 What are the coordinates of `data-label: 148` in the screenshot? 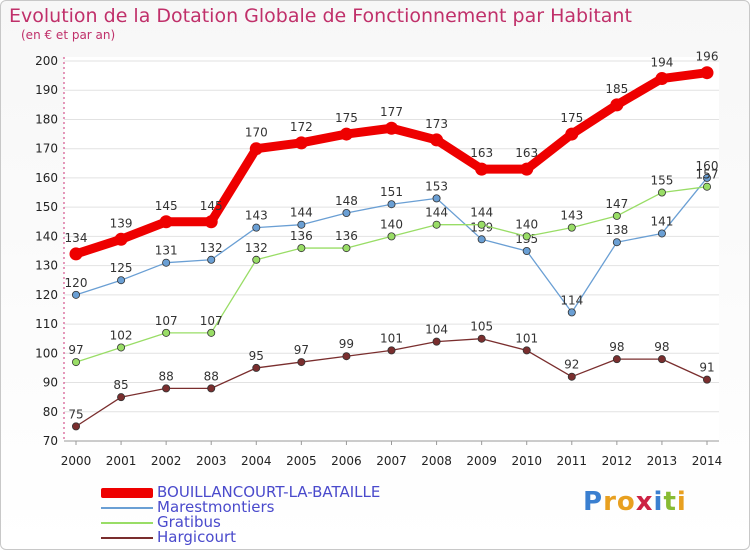 It's located at (346, 201).